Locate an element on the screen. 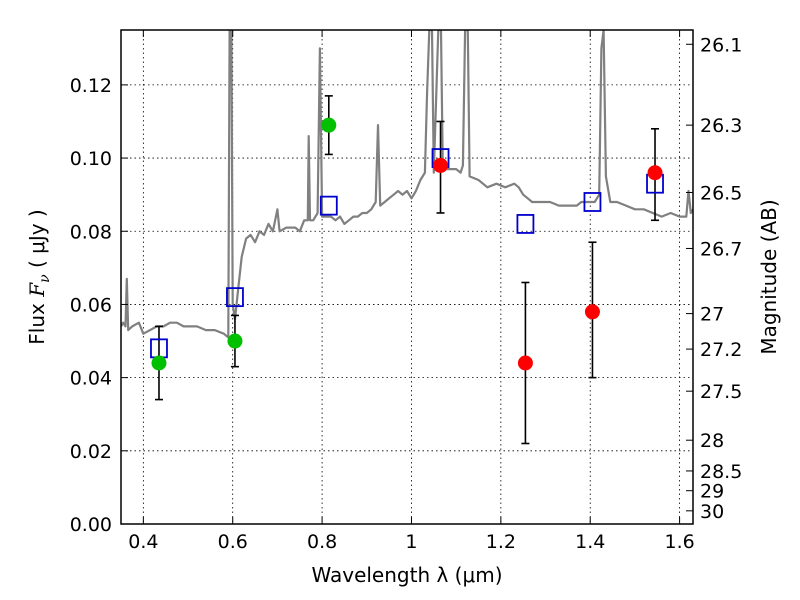 This screenshot has height=600, width=800. y2-tick-label: 26.5 is located at coordinates (721, 193).